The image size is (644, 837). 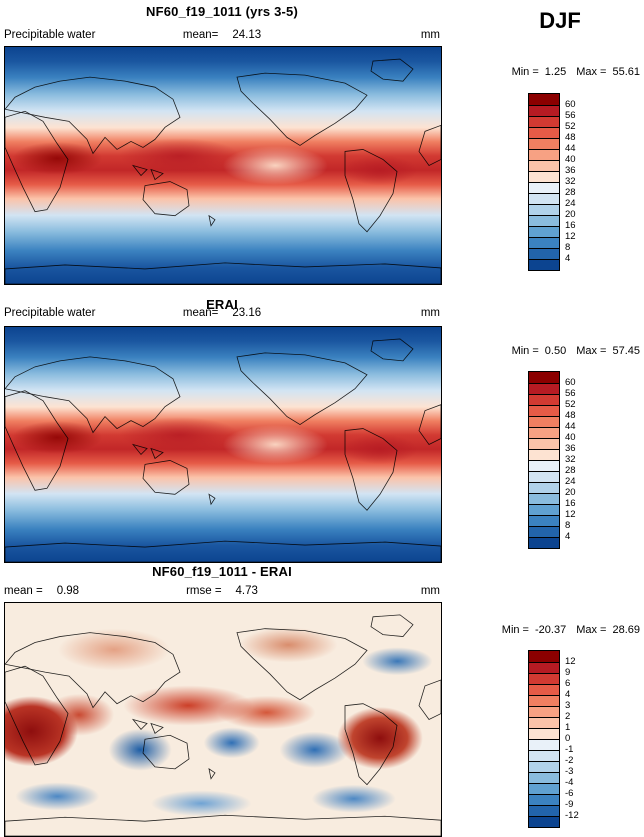 I want to click on colorbar-tick-label: 2, so click(x=568, y=716).